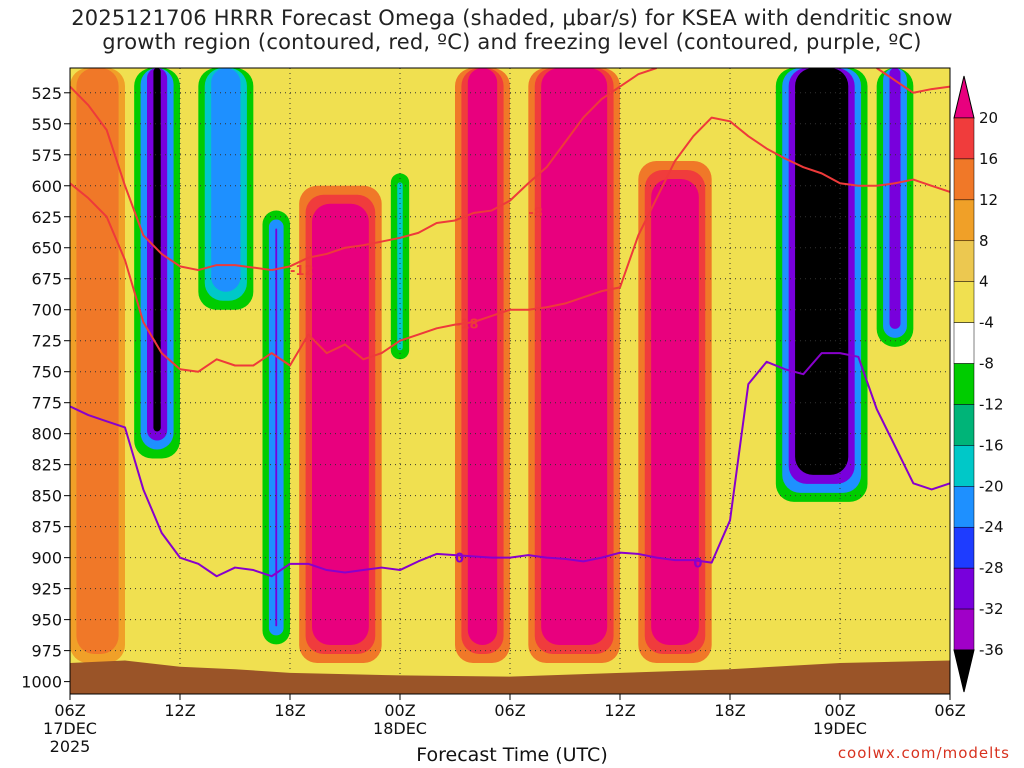 The image size is (1024, 768). I want to click on ytick-label-650: 650, so click(46, 248).